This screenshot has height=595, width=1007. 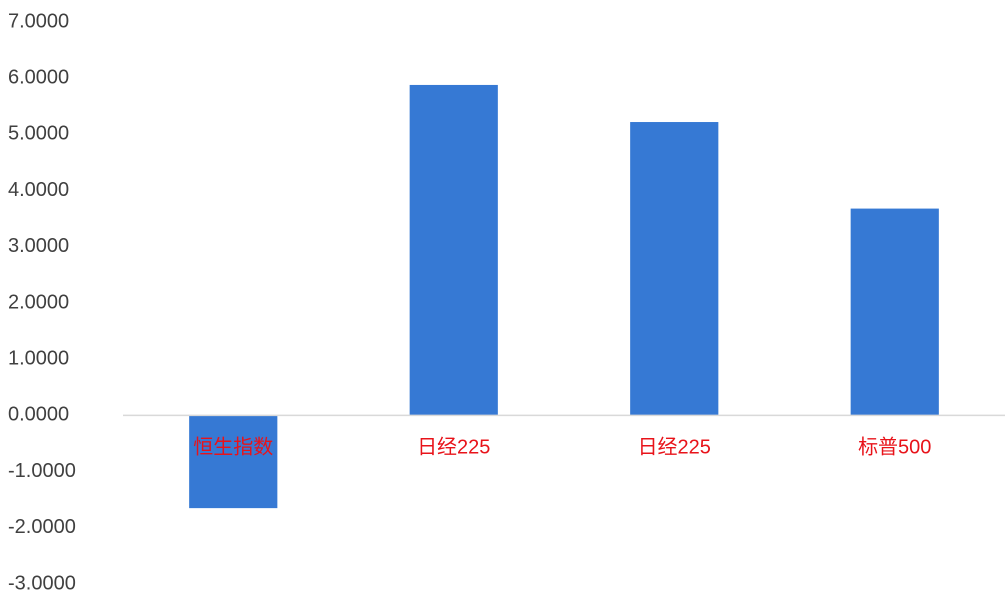 I want to click on y-tick-label: 1.0000, so click(x=38, y=358).